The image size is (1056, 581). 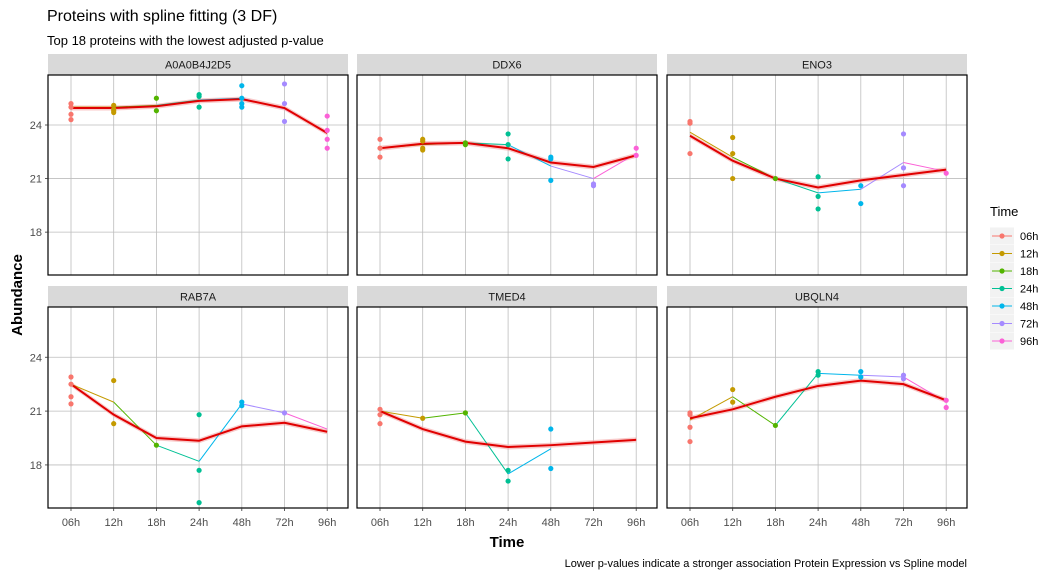 I want to click on x-tick-label: 24h, so click(x=818, y=523).